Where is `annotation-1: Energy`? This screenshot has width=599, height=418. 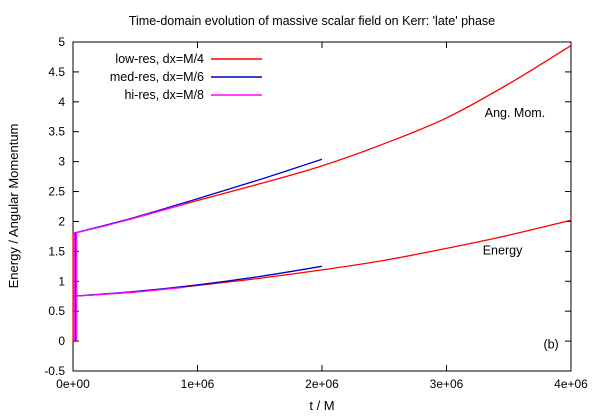
annotation-1: Energy is located at coordinates (503, 250).